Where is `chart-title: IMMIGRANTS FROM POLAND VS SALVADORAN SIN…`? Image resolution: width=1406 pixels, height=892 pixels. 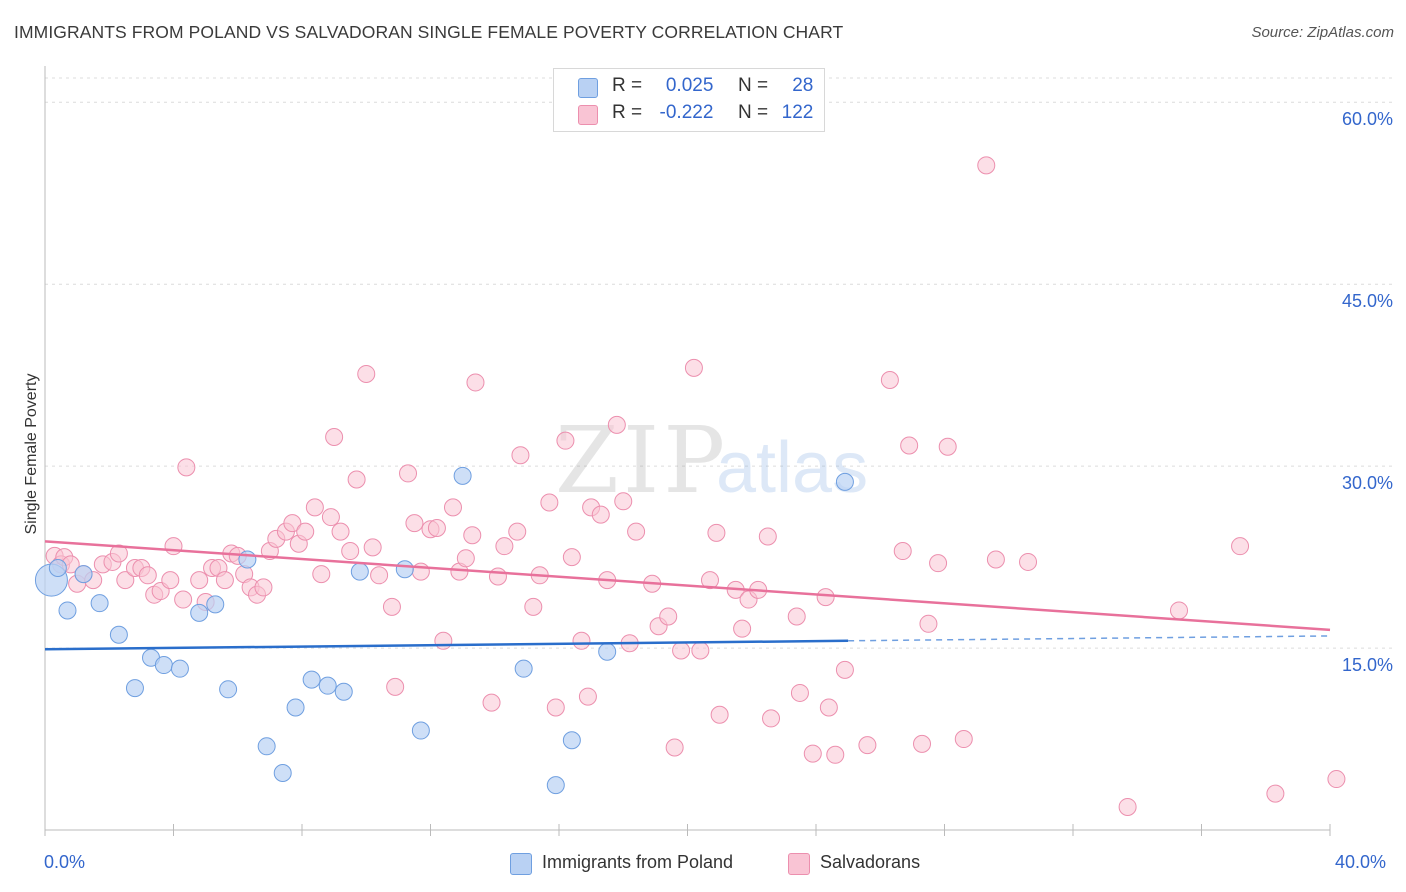 chart-title: IMMIGRANTS FROM POLAND VS SALVADORAN SIN… is located at coordinates (429, 32).